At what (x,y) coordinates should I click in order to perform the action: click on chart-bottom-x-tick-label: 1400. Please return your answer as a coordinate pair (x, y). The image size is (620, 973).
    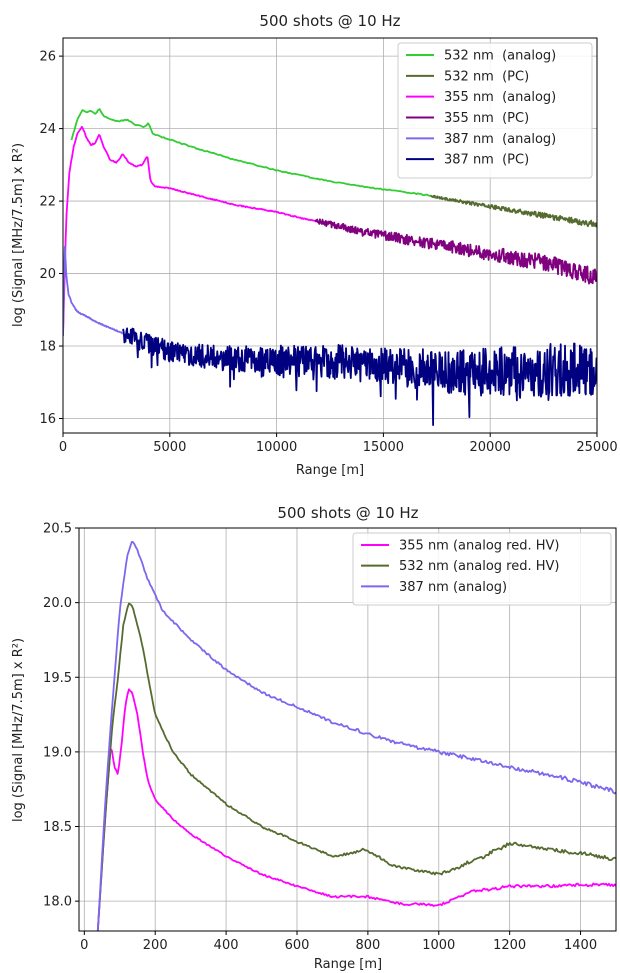
    Looking at the image, I should click on (580, 945).